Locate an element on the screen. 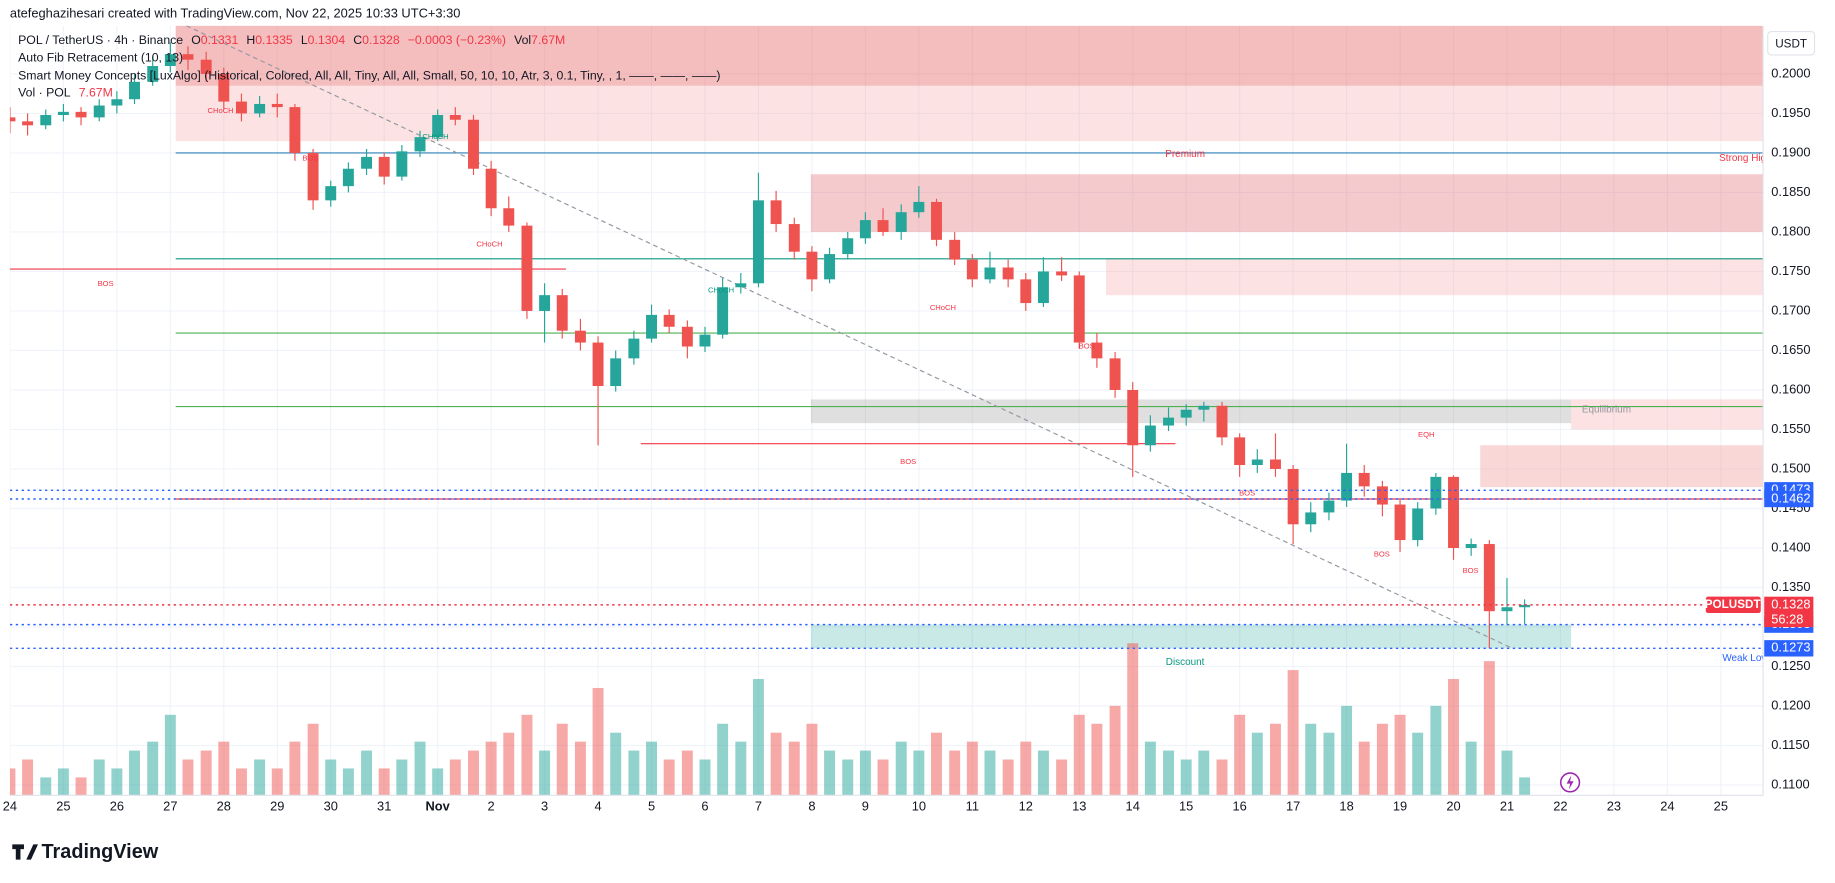  volume-legend: Vol · POL 7.67M is located at coordinates (65, 93).